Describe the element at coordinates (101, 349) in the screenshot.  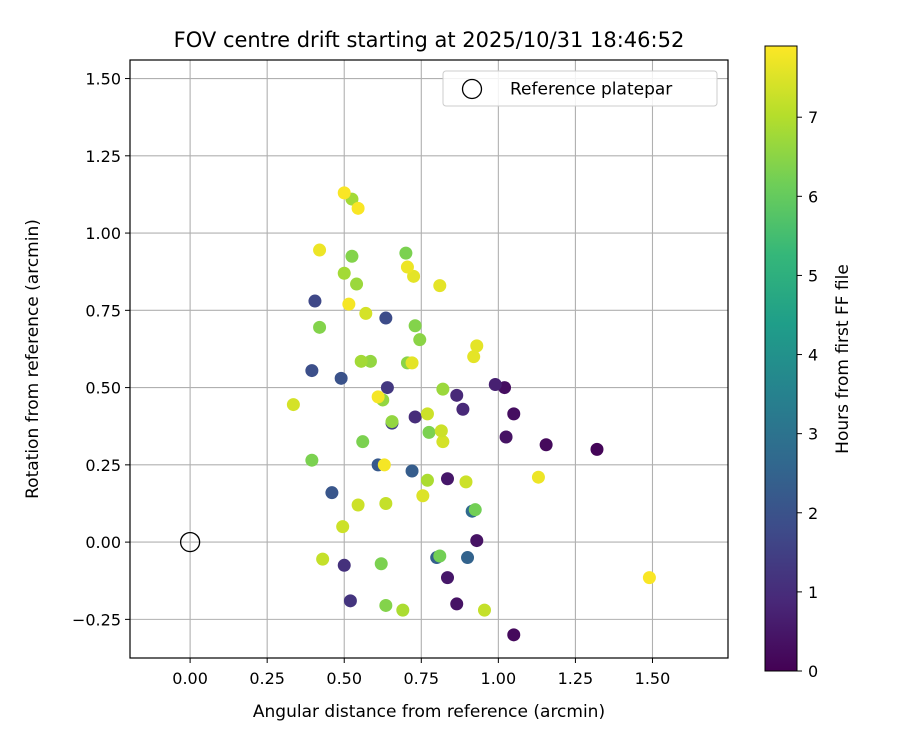
I see `y-axis-ticks: −0.25 0.00 0.25 0.50 0.75 1.00 1.25 1.50` at that location.